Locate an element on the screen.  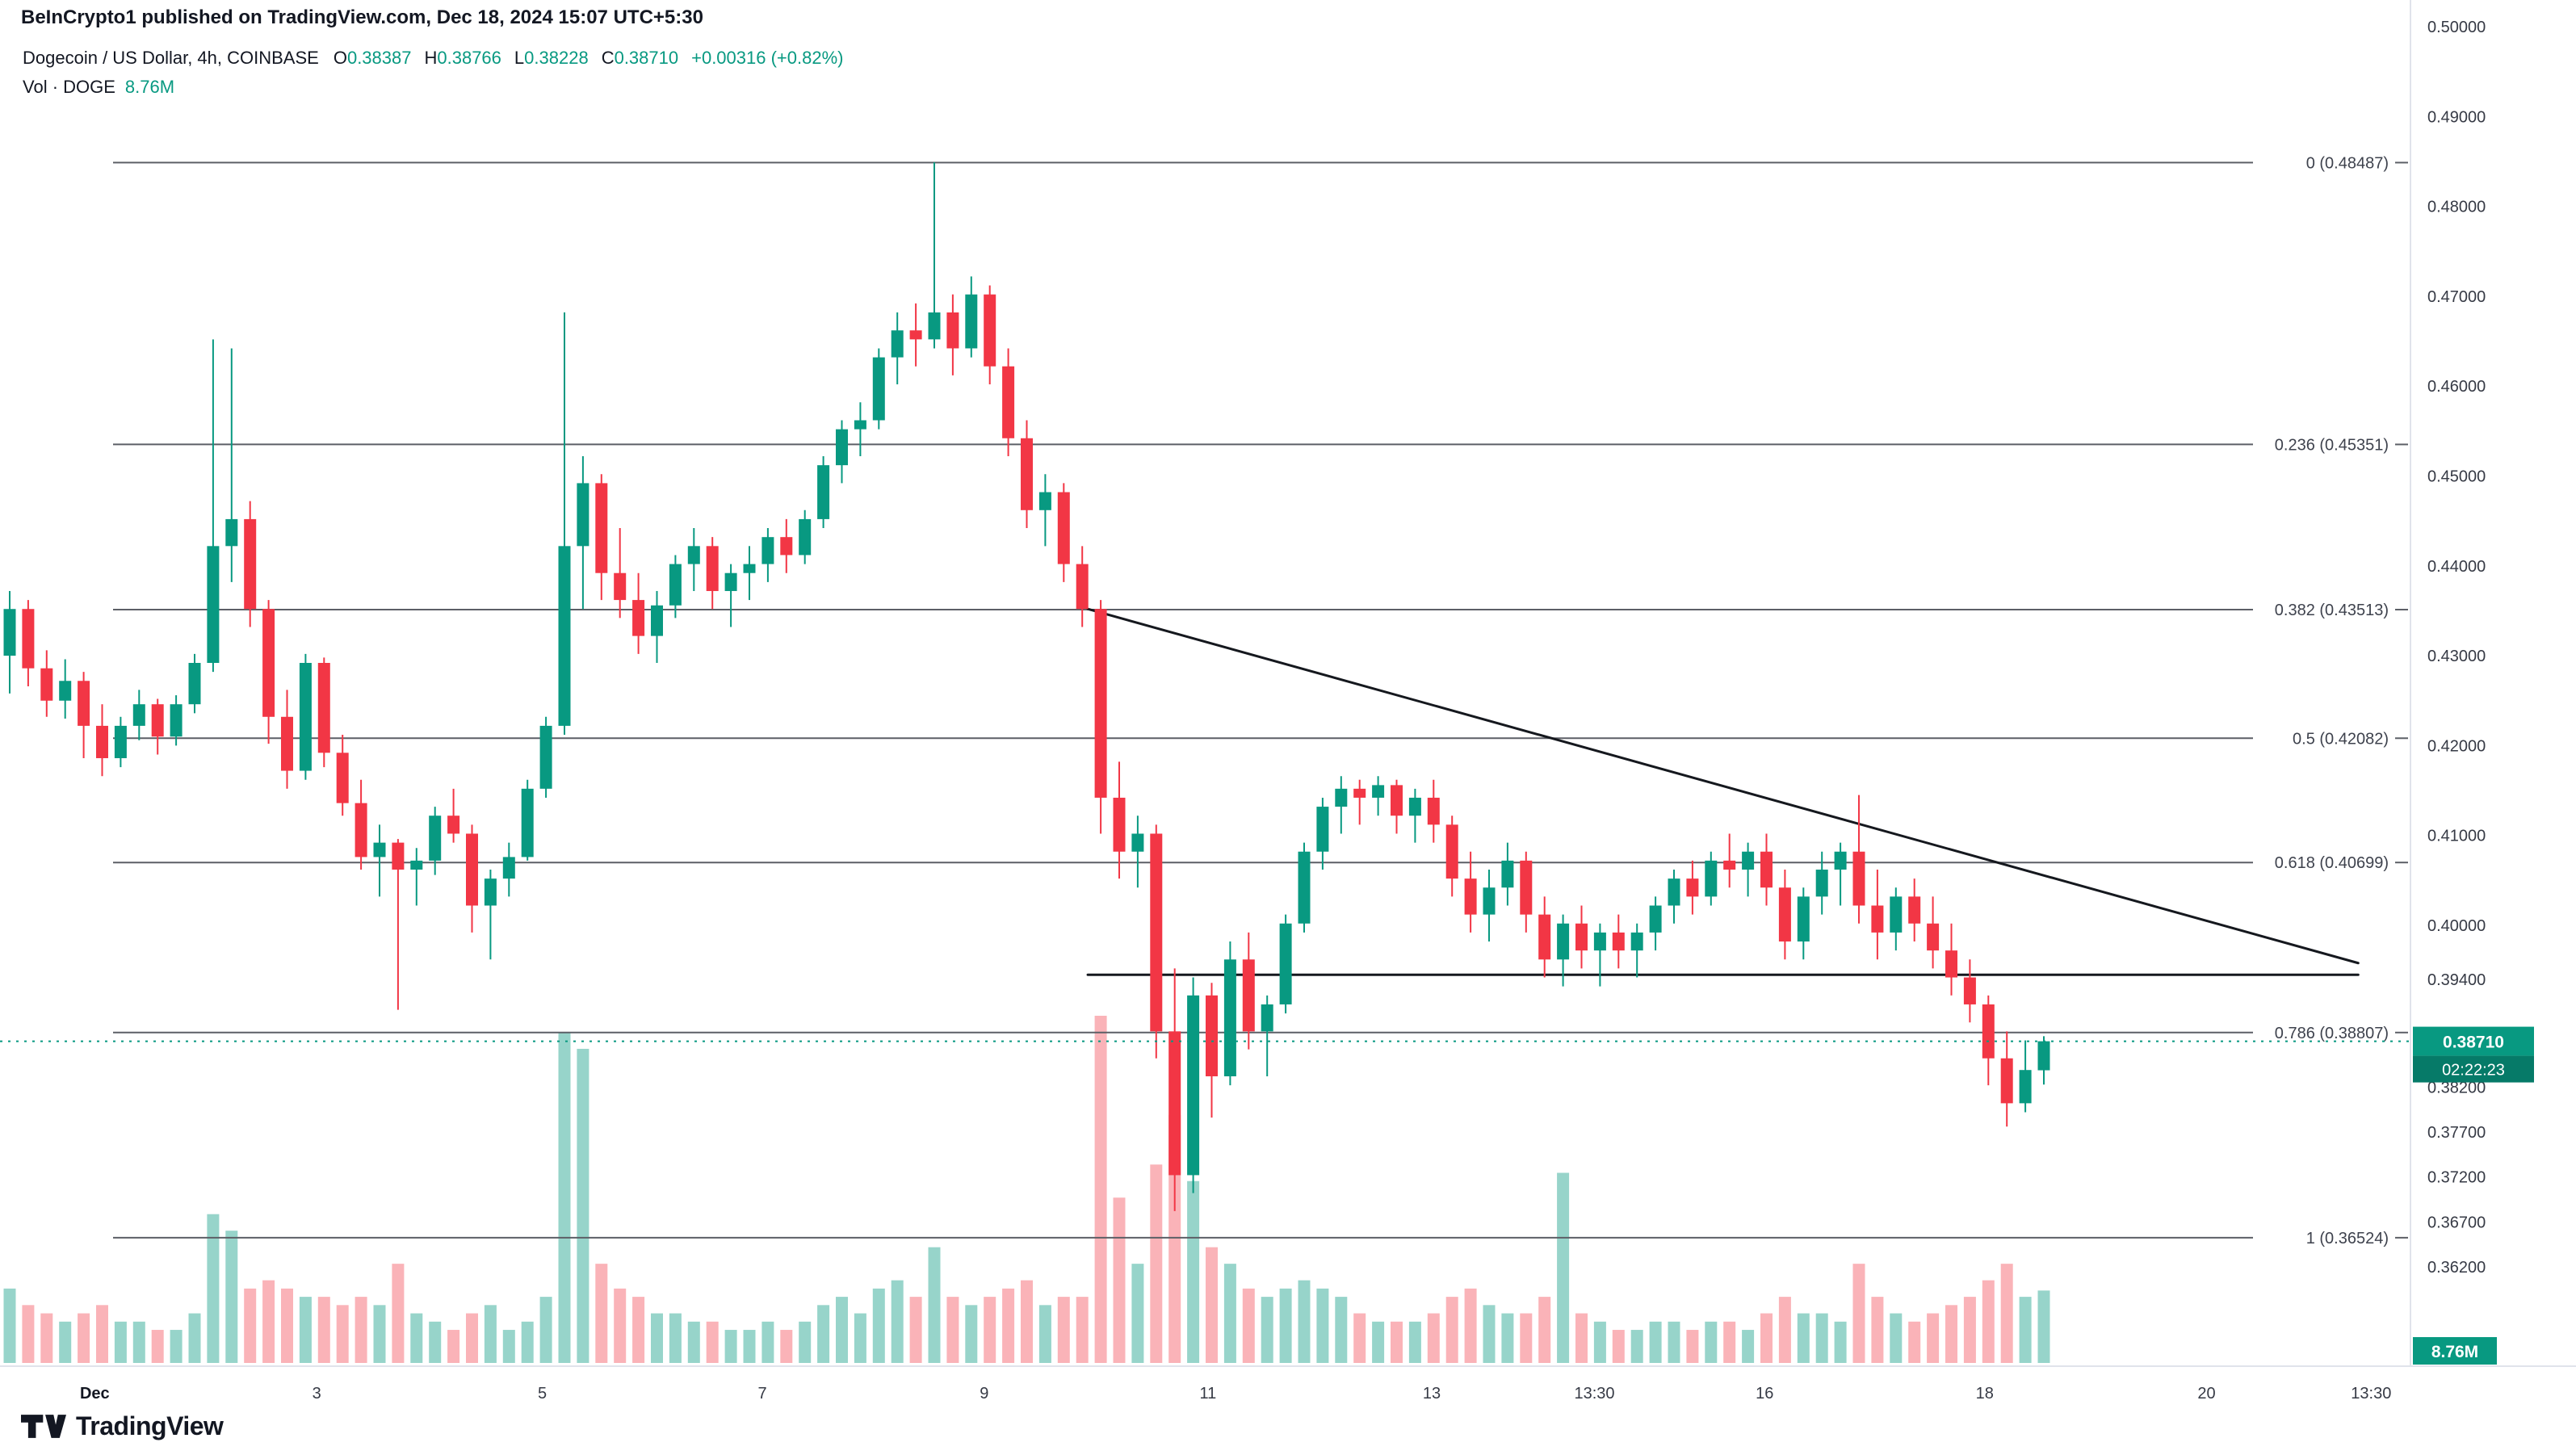
price-axis-label: 0.42000 is located at coordinates (2456, 746).